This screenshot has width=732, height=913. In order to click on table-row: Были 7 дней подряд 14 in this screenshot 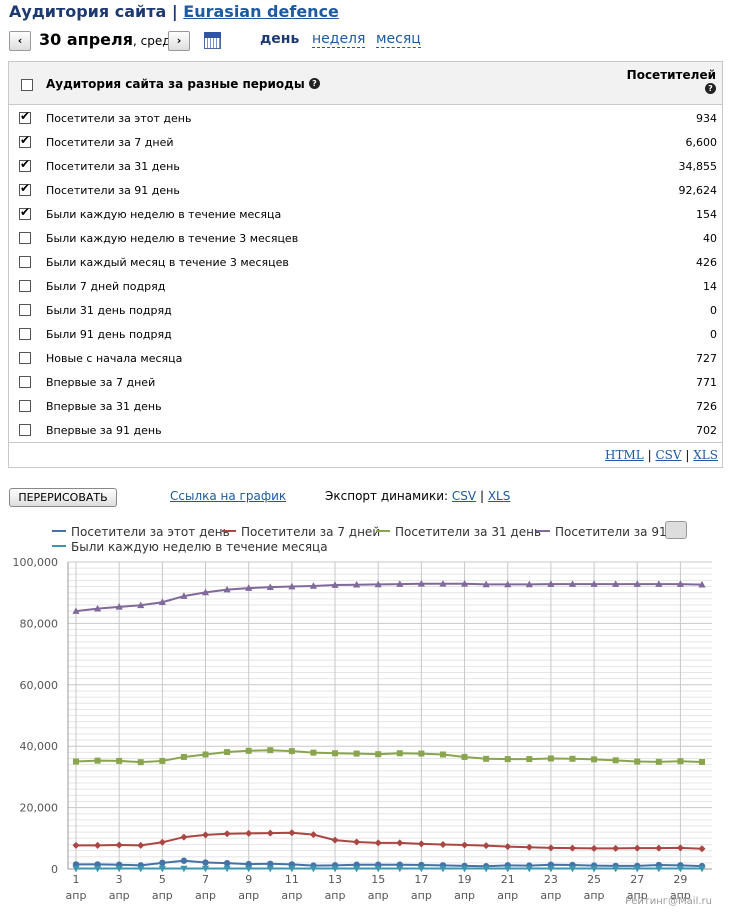, I will do `click(365, 287)`.